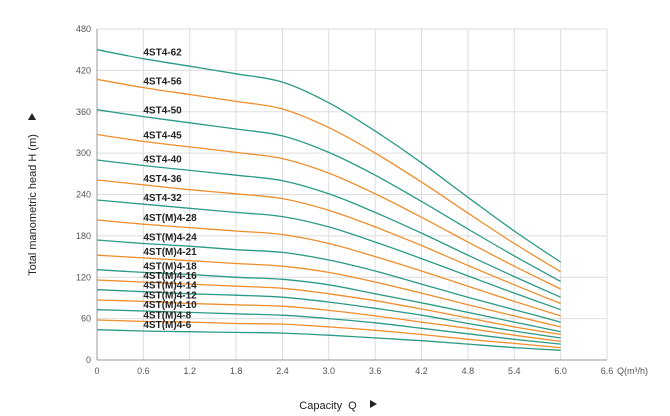 Image resolution: width=670 pixels, height=416 pixels. I want to click on x-tick-label: 4.8, so click(468, 371).